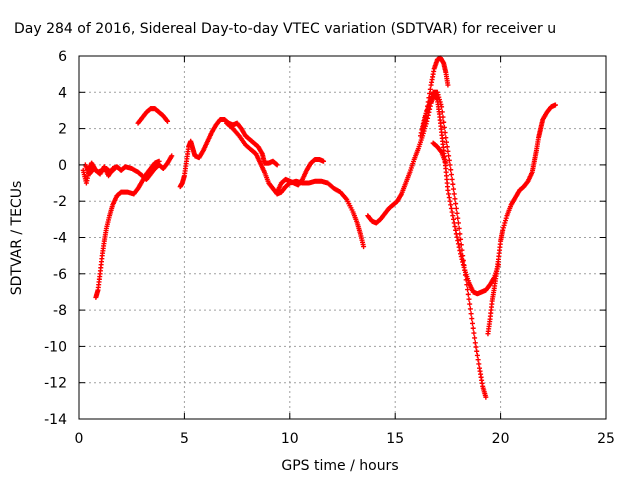  What do you see at coordinates (79, 439) in the screenshot?
I see `x-tick-label: 0` at bounding box center [79, 439].